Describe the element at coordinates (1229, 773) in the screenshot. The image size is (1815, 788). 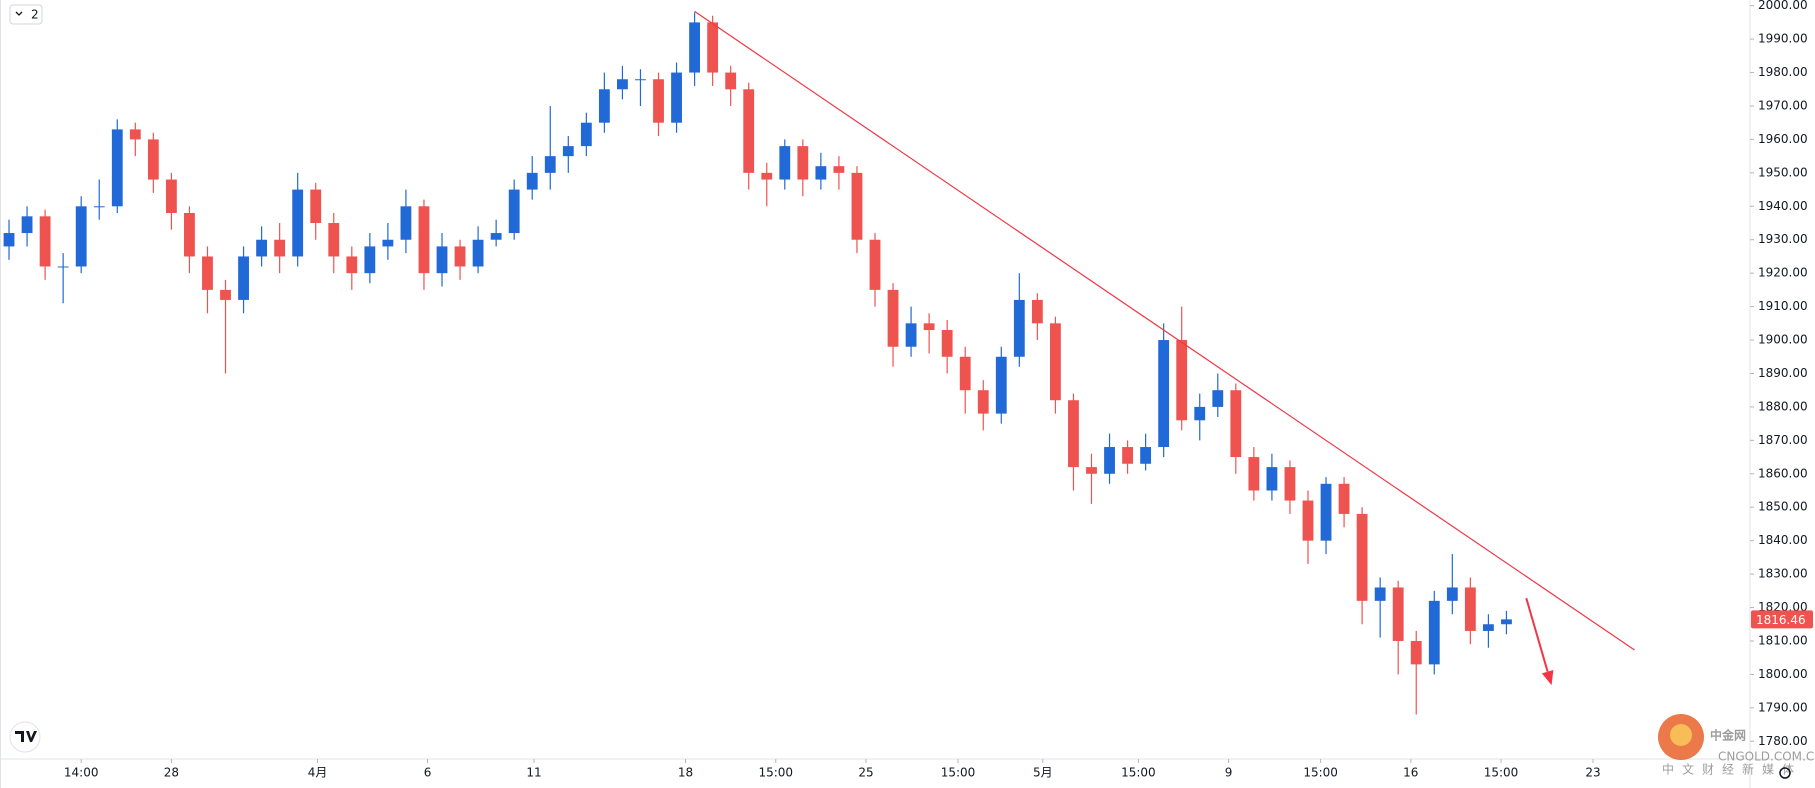
I see `x-tick-label: 9` at that location.